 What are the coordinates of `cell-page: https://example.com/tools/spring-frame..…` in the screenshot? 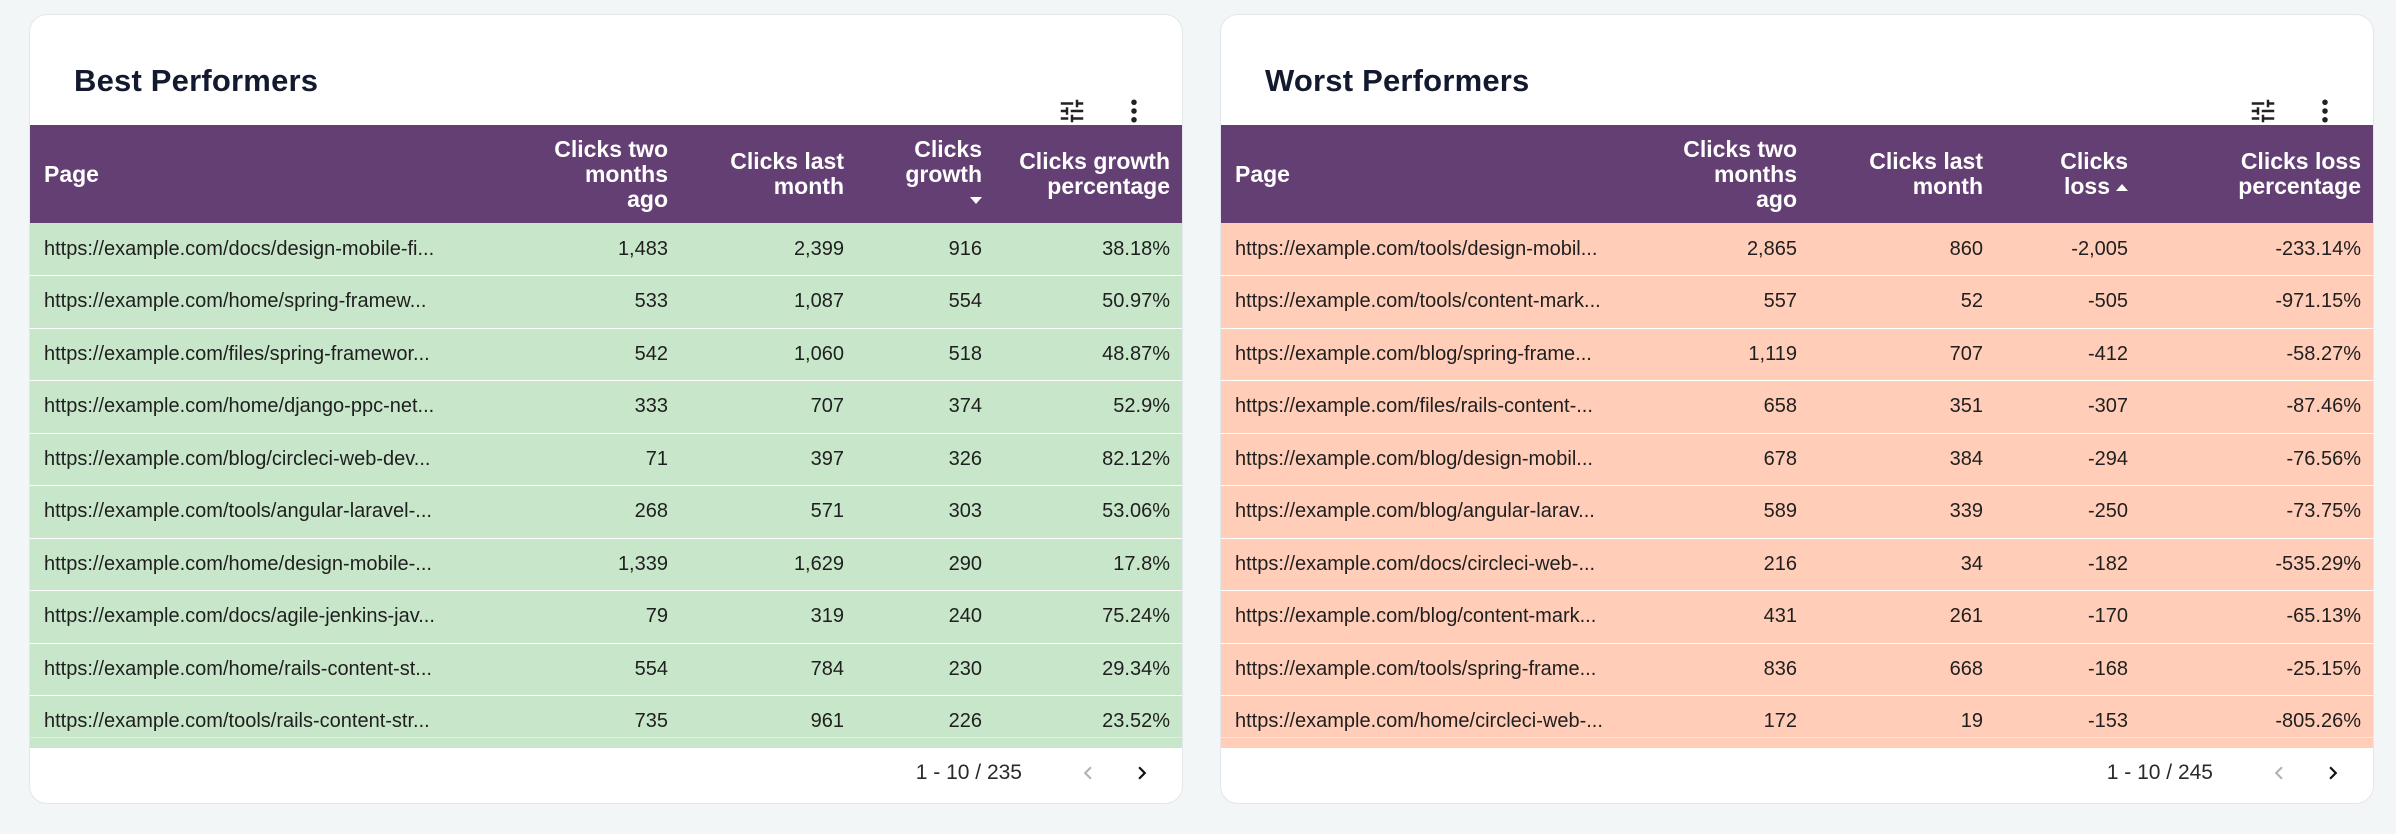 It's located at (1440, 669).